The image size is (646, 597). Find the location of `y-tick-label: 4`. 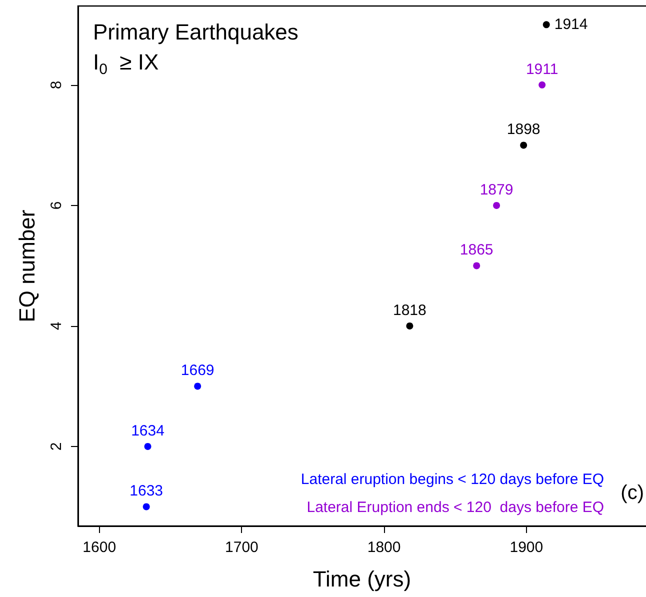

y-tick-label: 4 is located at coordinates (56, 326).